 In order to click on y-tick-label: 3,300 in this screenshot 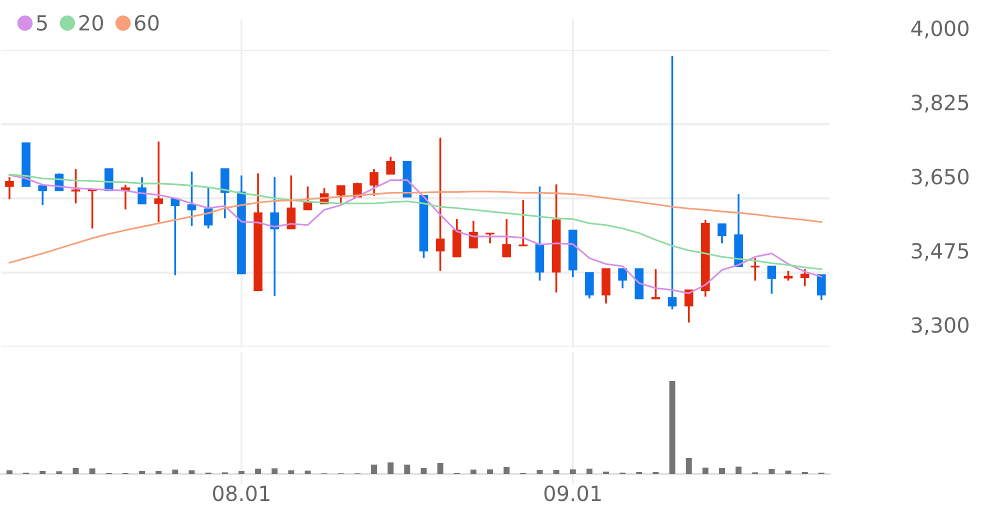, I will do `click(940, 326)`.